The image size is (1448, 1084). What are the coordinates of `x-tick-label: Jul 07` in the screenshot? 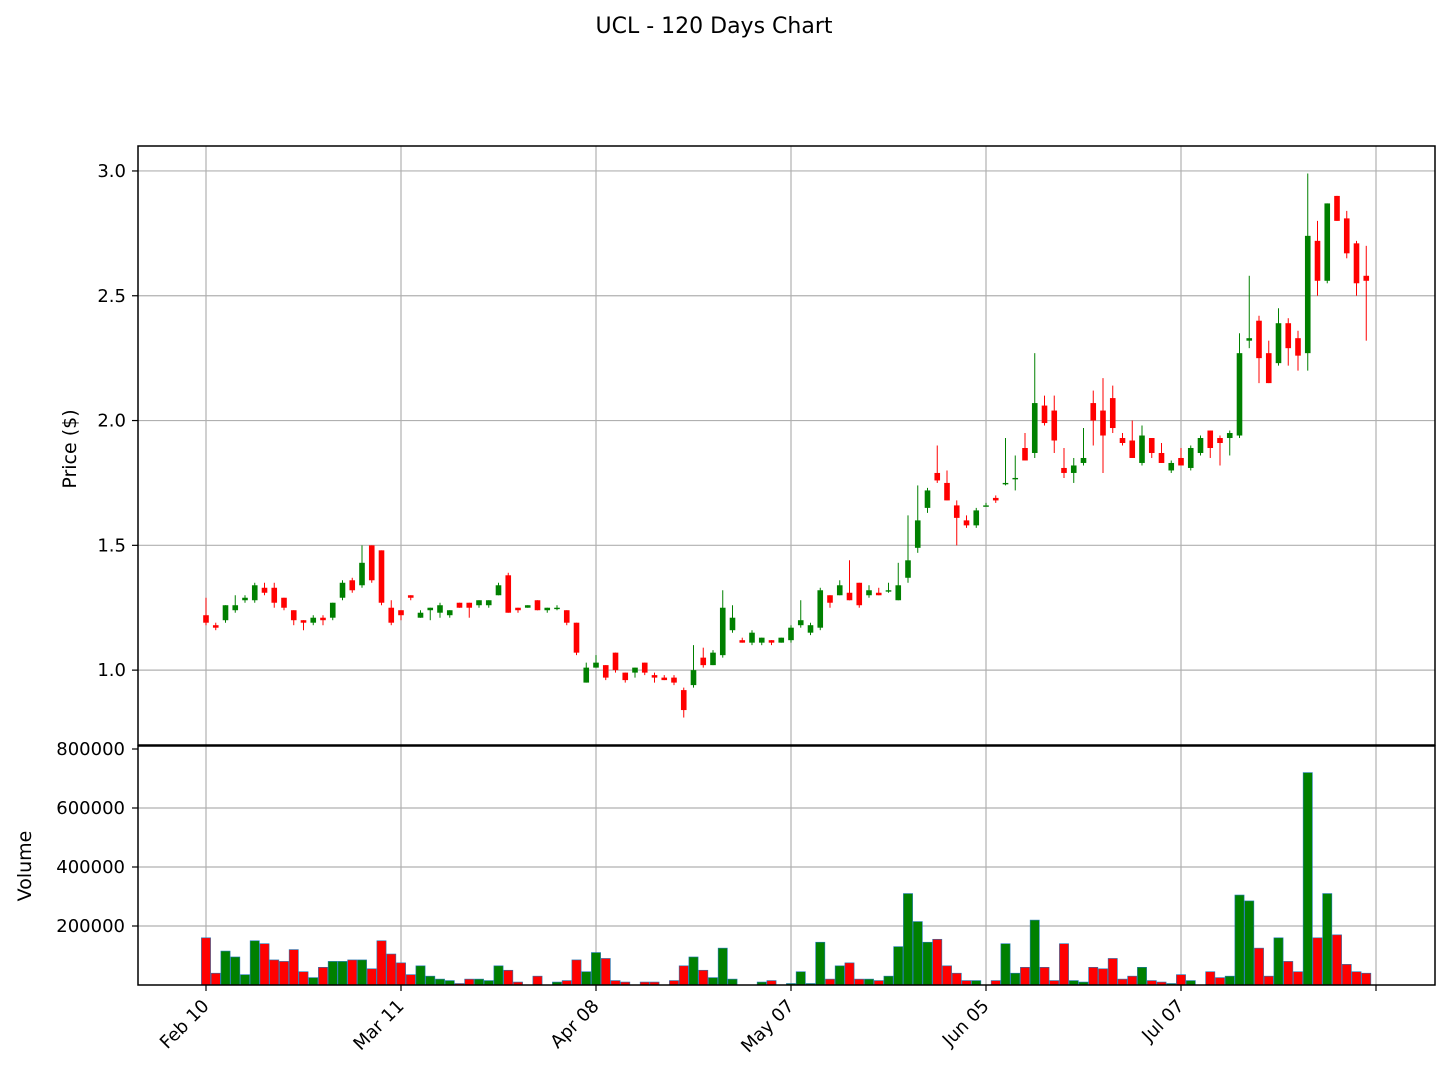 It's located at (1162, 1021).